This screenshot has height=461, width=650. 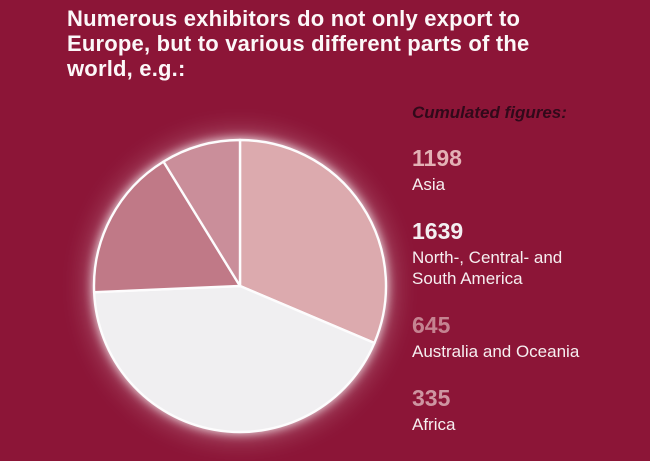 What do you see at coordinates (517, 337) in the screenshot?
I see `legend-item-australia-oceania: 645 Australia and Oceania` at bounding box center [517, 337].